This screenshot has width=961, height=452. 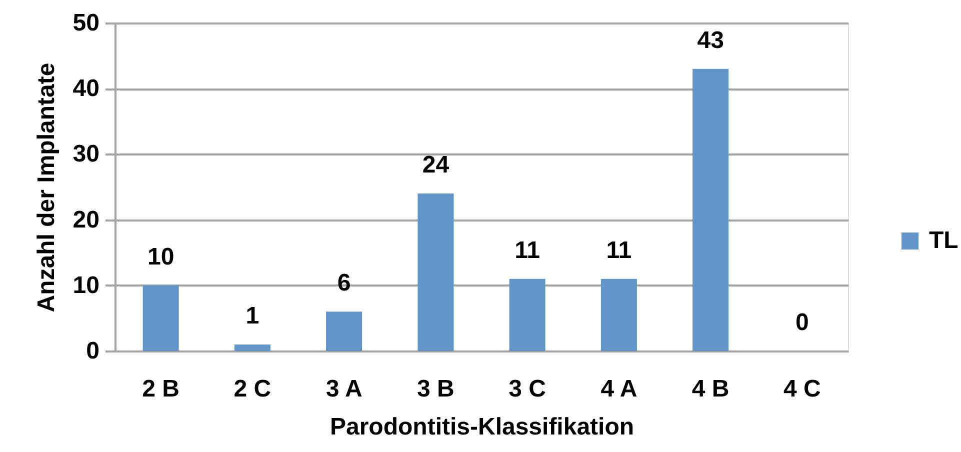 I want to click on data-label: 0, so click(x=802, y=322).